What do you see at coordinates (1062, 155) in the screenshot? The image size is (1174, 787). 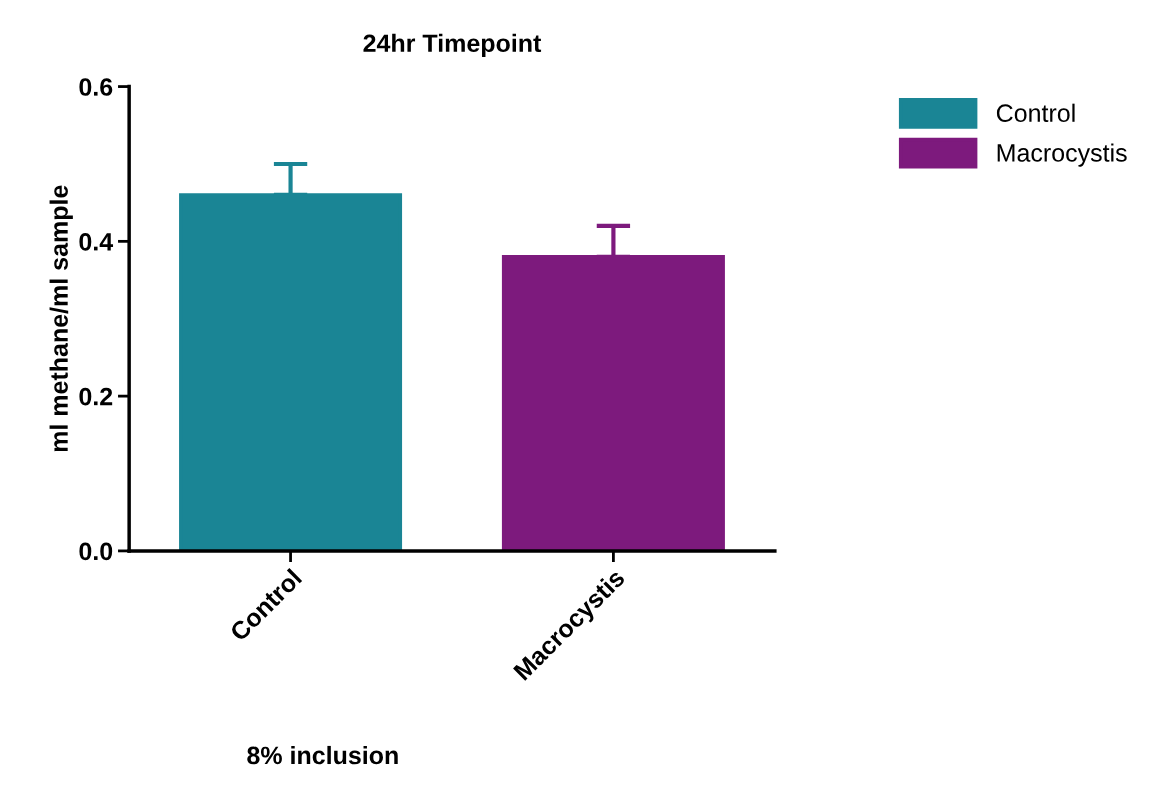 I see `legend-label: Macrocystis` at bounding box center [1062, 155].